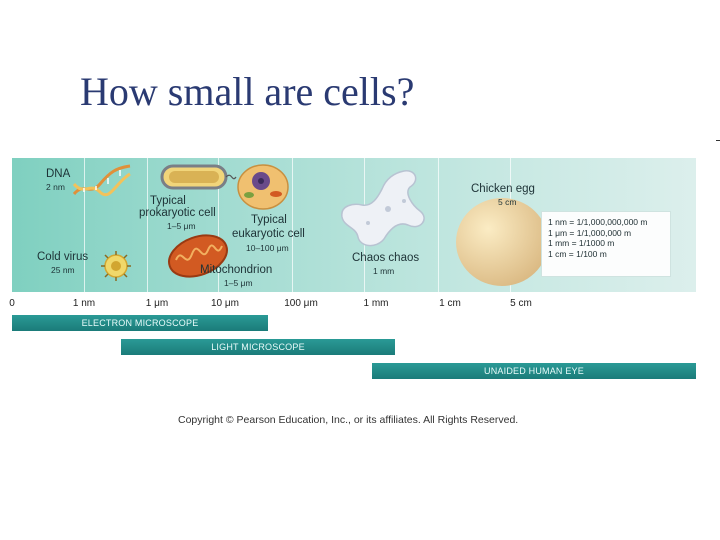 The image size is (720, 540). I want to click on mitochondrion-size: 1–5 μm, so click(238, 283).